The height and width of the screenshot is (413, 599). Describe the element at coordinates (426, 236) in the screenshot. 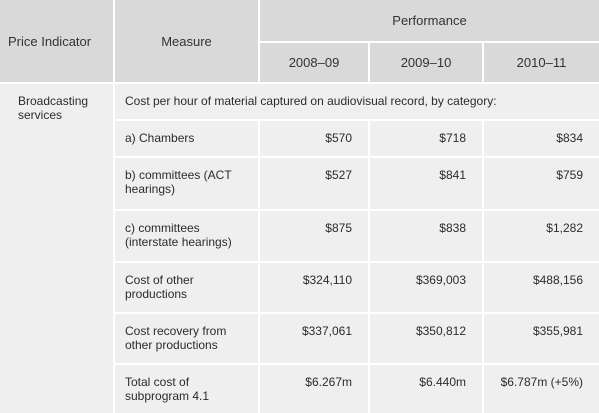

I see `value-cell: $838` at that location.